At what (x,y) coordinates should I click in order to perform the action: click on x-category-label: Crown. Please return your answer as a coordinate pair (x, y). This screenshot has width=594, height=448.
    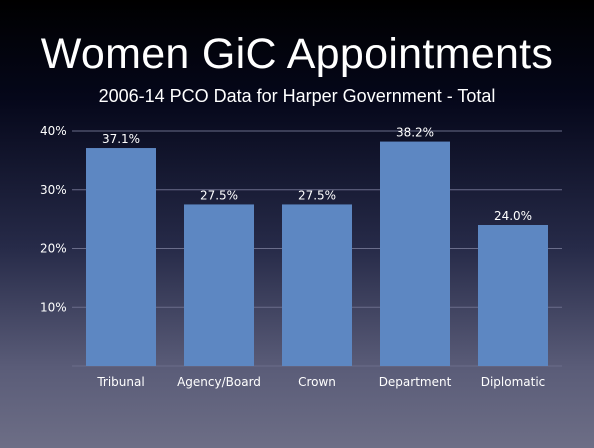
    Looking at the image, I should click on (317, 382).